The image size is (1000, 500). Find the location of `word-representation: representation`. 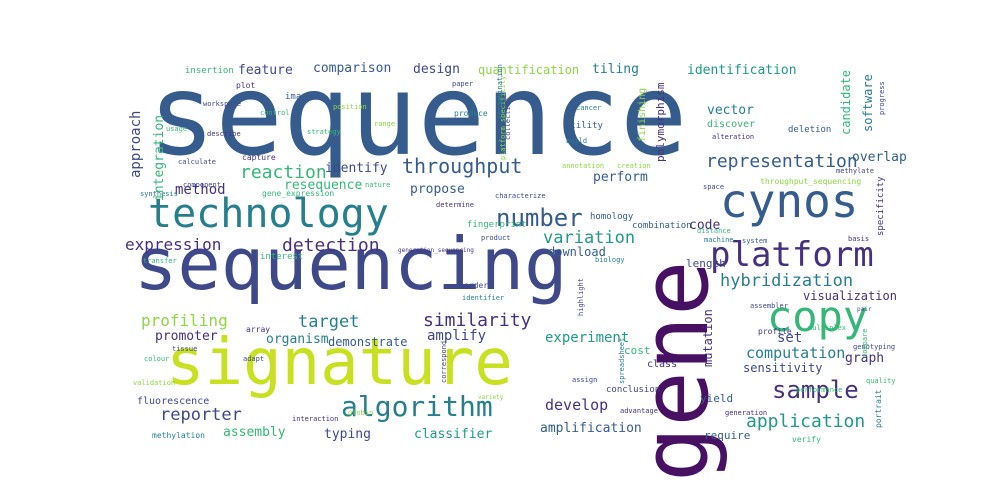

word-representation: representation is located at coordinates (782, 162).